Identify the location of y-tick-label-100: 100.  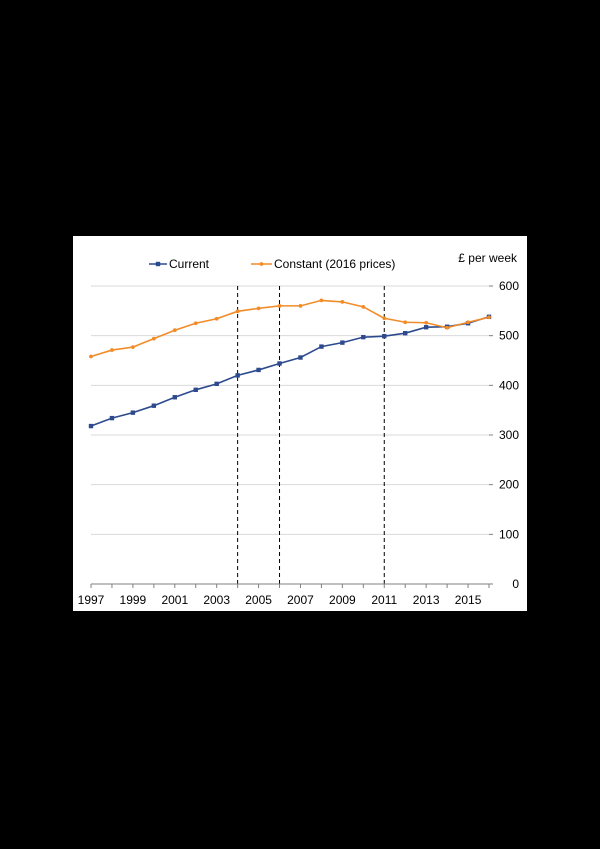
(509, 534).